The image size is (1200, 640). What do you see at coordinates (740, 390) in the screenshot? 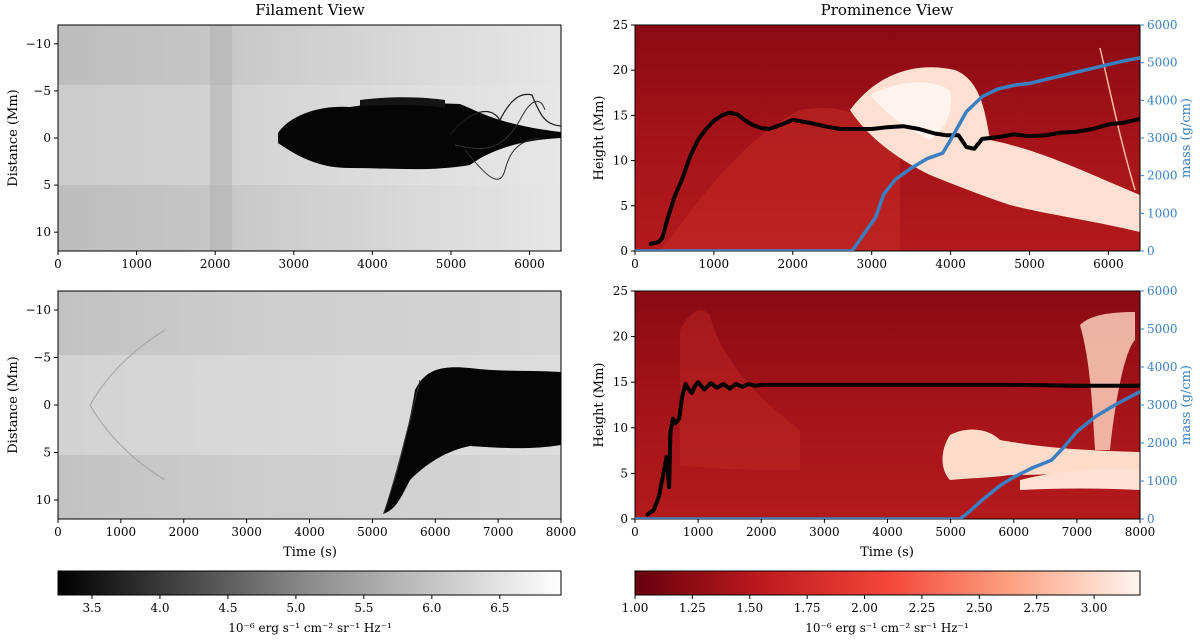
I see `heatmap-region` at bounding box center [740, 390].